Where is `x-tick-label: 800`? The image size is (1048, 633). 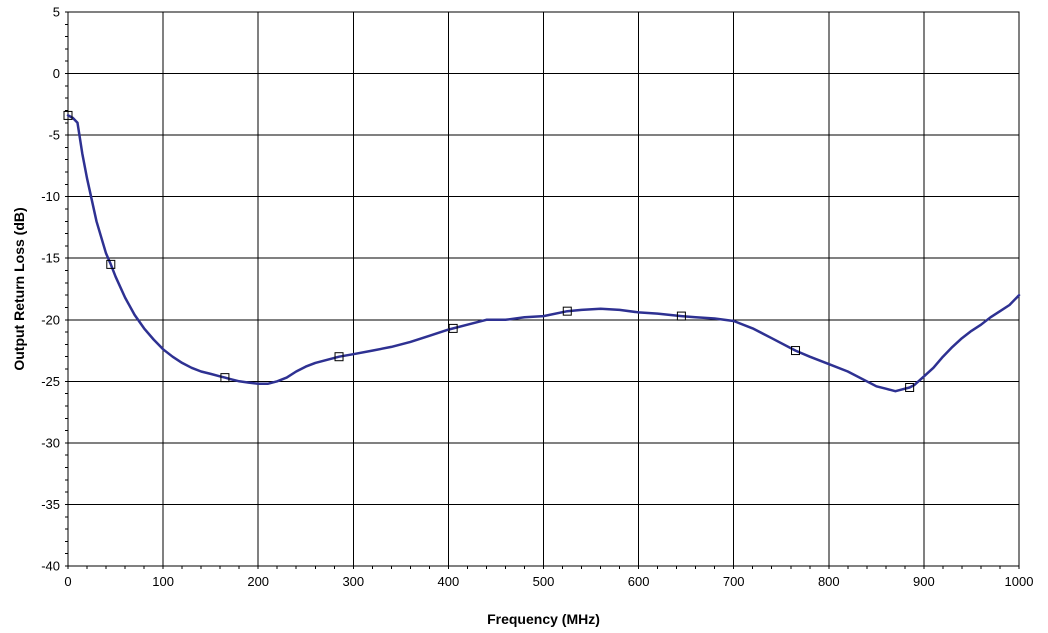
x-tick-label: 800 is located at coordinates (829, 581).